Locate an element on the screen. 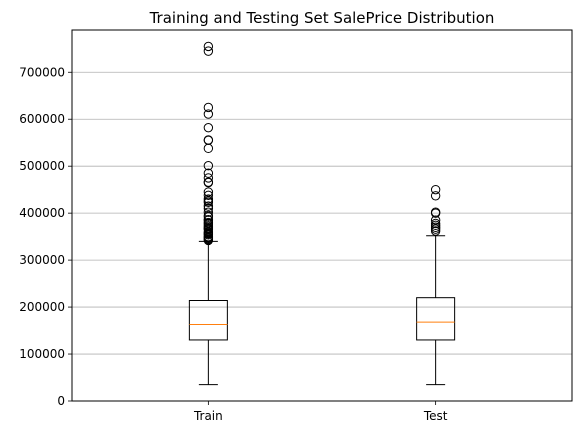 This screenshot has height=435, width=578. y-tick-label: 400000 is located at coordinates (42, 213).